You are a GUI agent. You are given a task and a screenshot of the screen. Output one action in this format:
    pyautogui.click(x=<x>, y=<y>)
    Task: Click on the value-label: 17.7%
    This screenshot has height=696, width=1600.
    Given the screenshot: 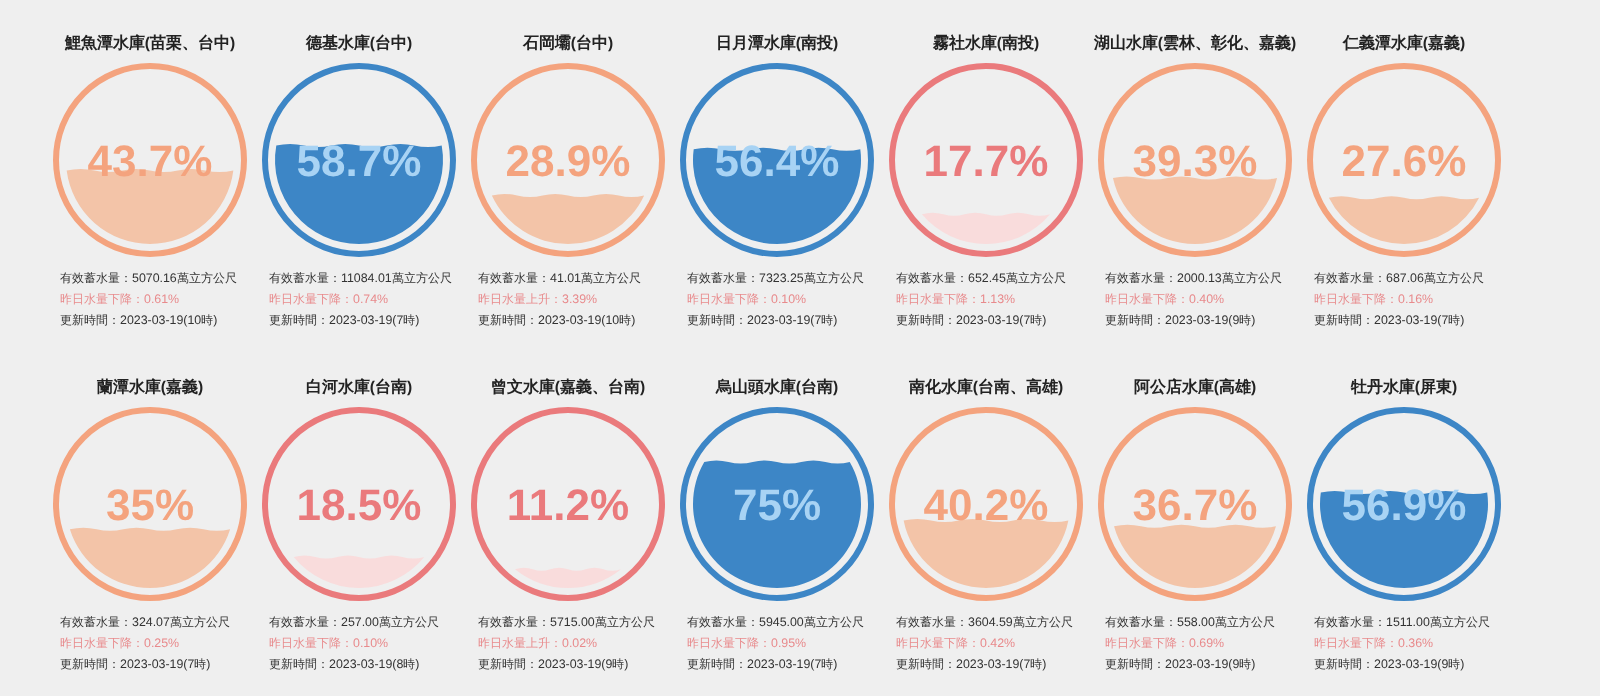 What is the action you would take?
    pyautogui.click(x=986, y=161)
    